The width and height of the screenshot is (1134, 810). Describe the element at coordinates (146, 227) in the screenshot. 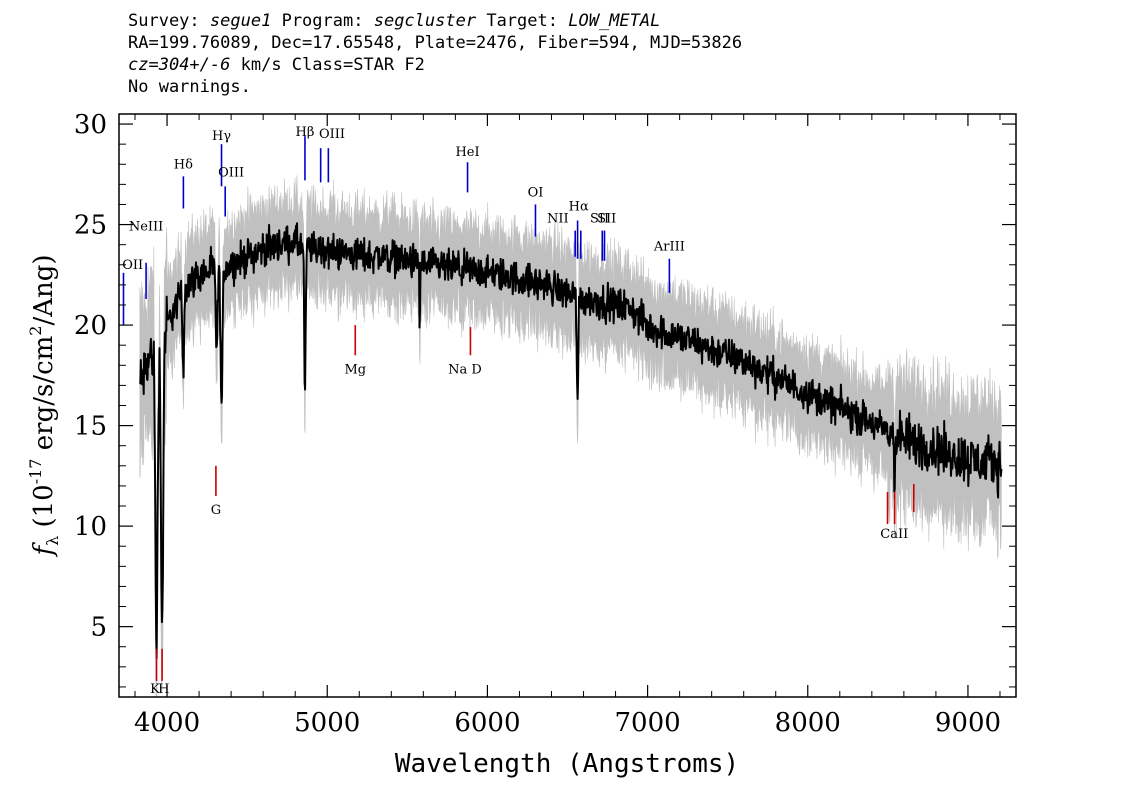

I see `emission-label-neiii: NeIII` at that location.